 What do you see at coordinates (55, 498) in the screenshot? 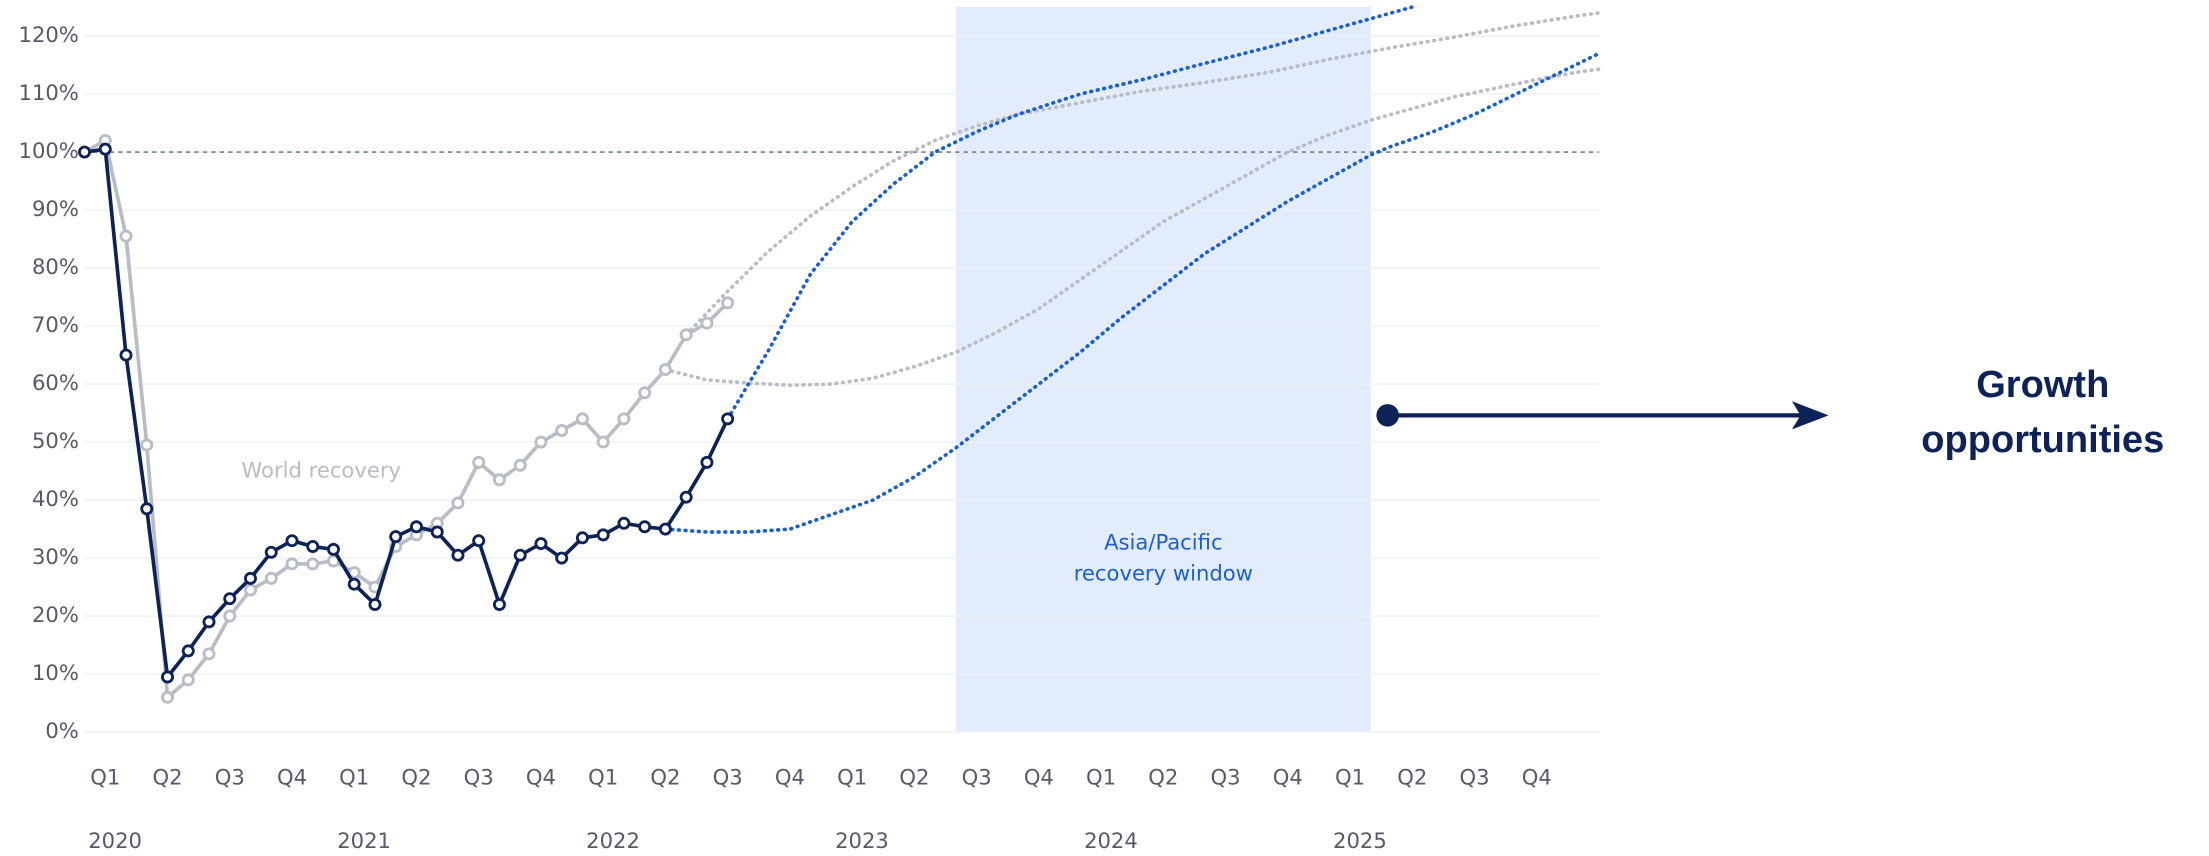
I see `y-tick-label: 40%` at bounding box center [55, 498].